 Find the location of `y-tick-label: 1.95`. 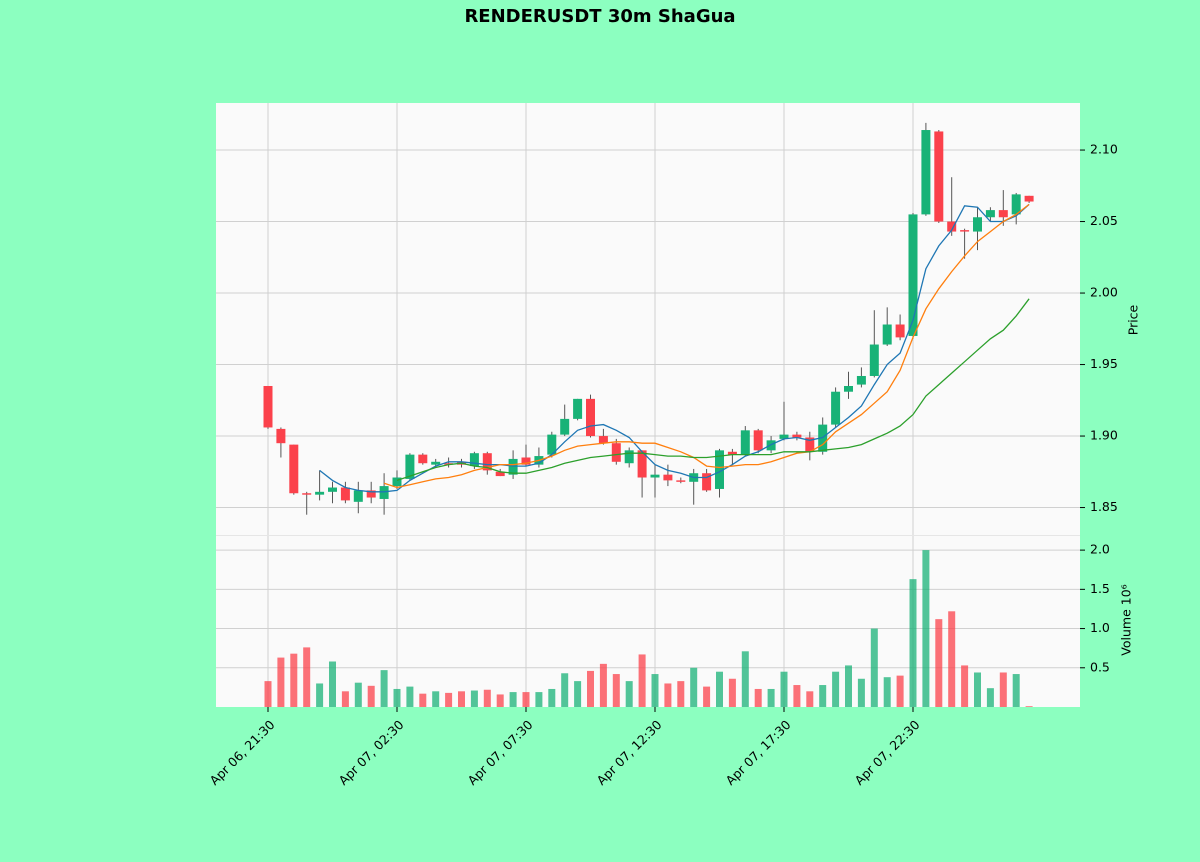

y-tick-label: 1.95 is located at coordinates (1104, 363).